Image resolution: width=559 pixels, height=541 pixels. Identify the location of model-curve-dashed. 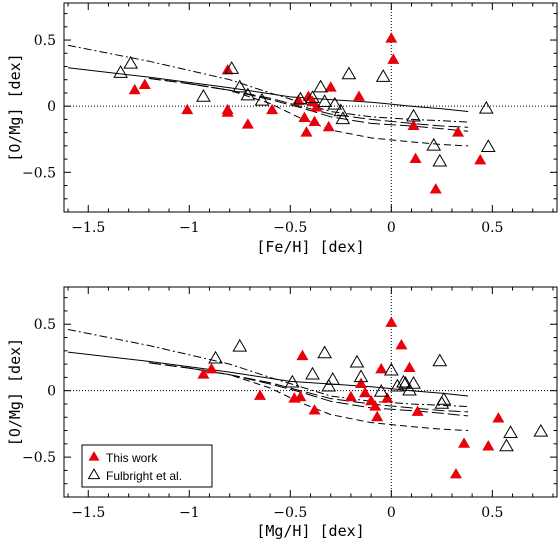
(329, 399).